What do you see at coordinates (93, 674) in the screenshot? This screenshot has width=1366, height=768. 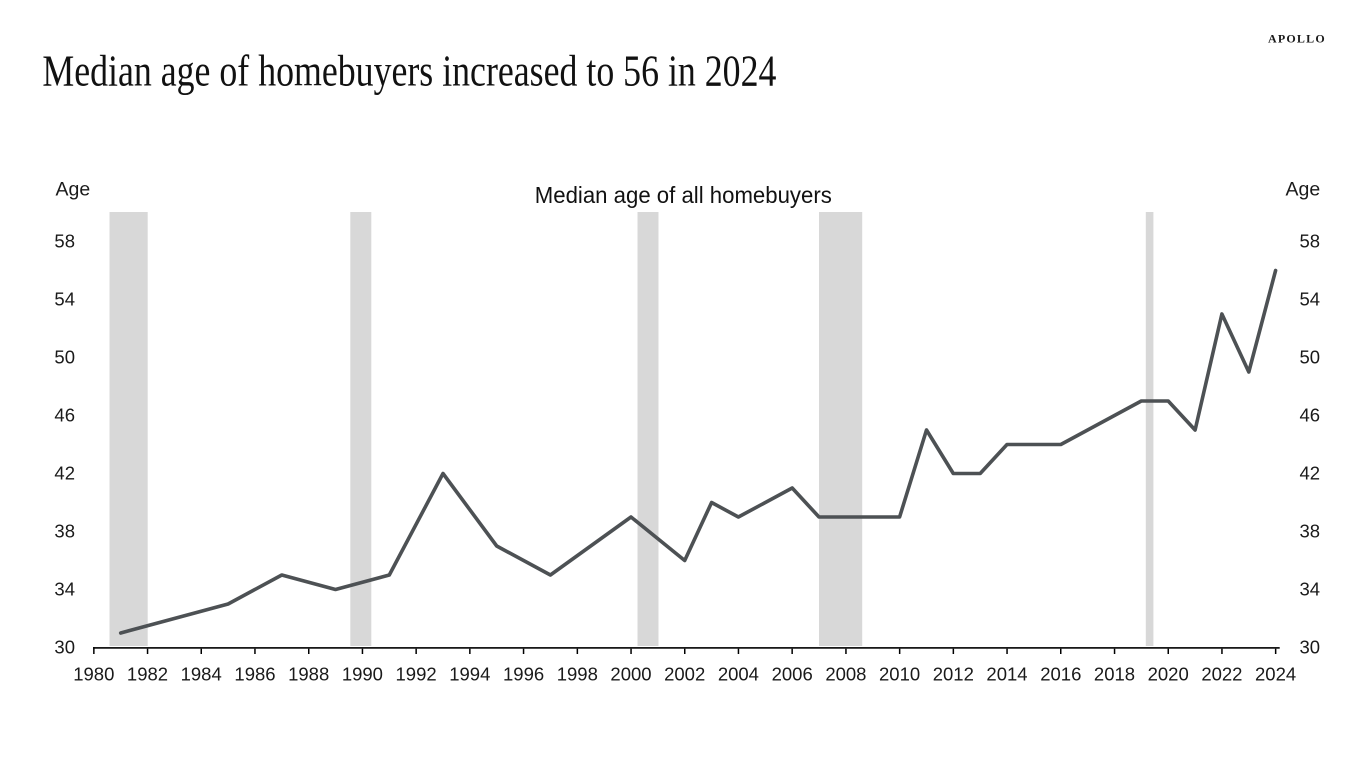 I see `svg-text: 1980` at bounding box center [93, 674].